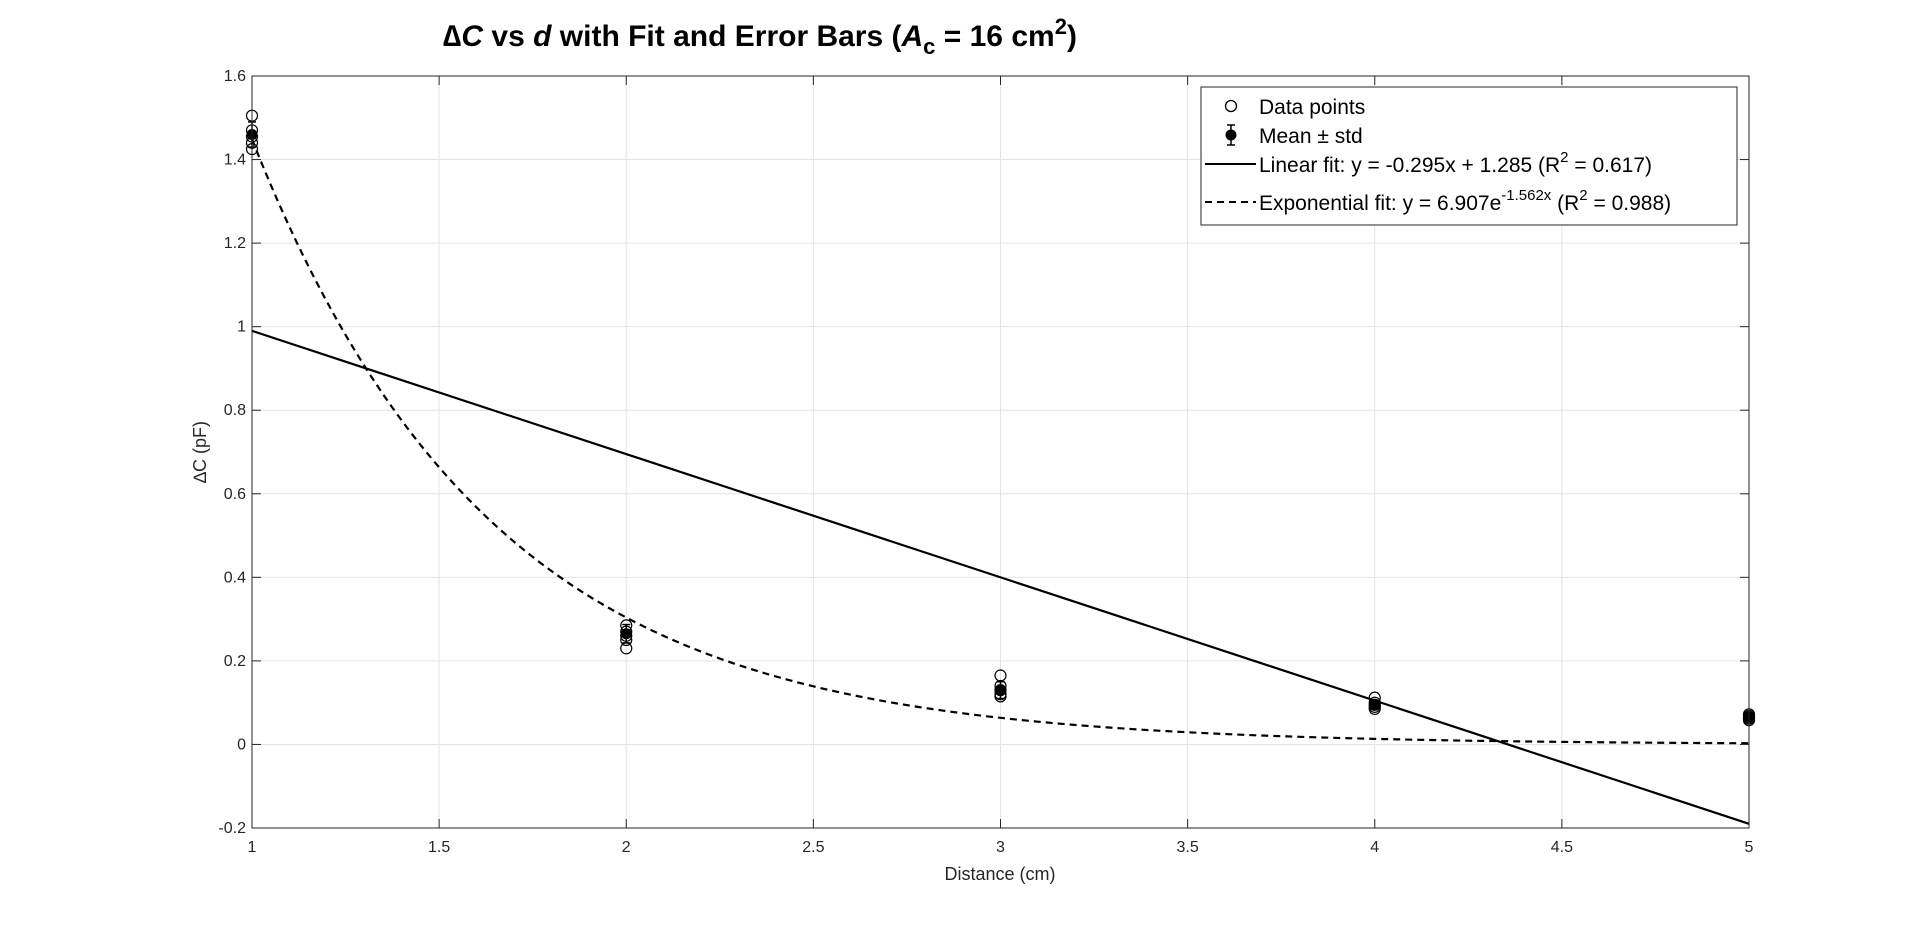  What do you see at coordinates (929, 46) in the screenshot?
I see `title-a-subscript: c` at bounding box center [929, 46].